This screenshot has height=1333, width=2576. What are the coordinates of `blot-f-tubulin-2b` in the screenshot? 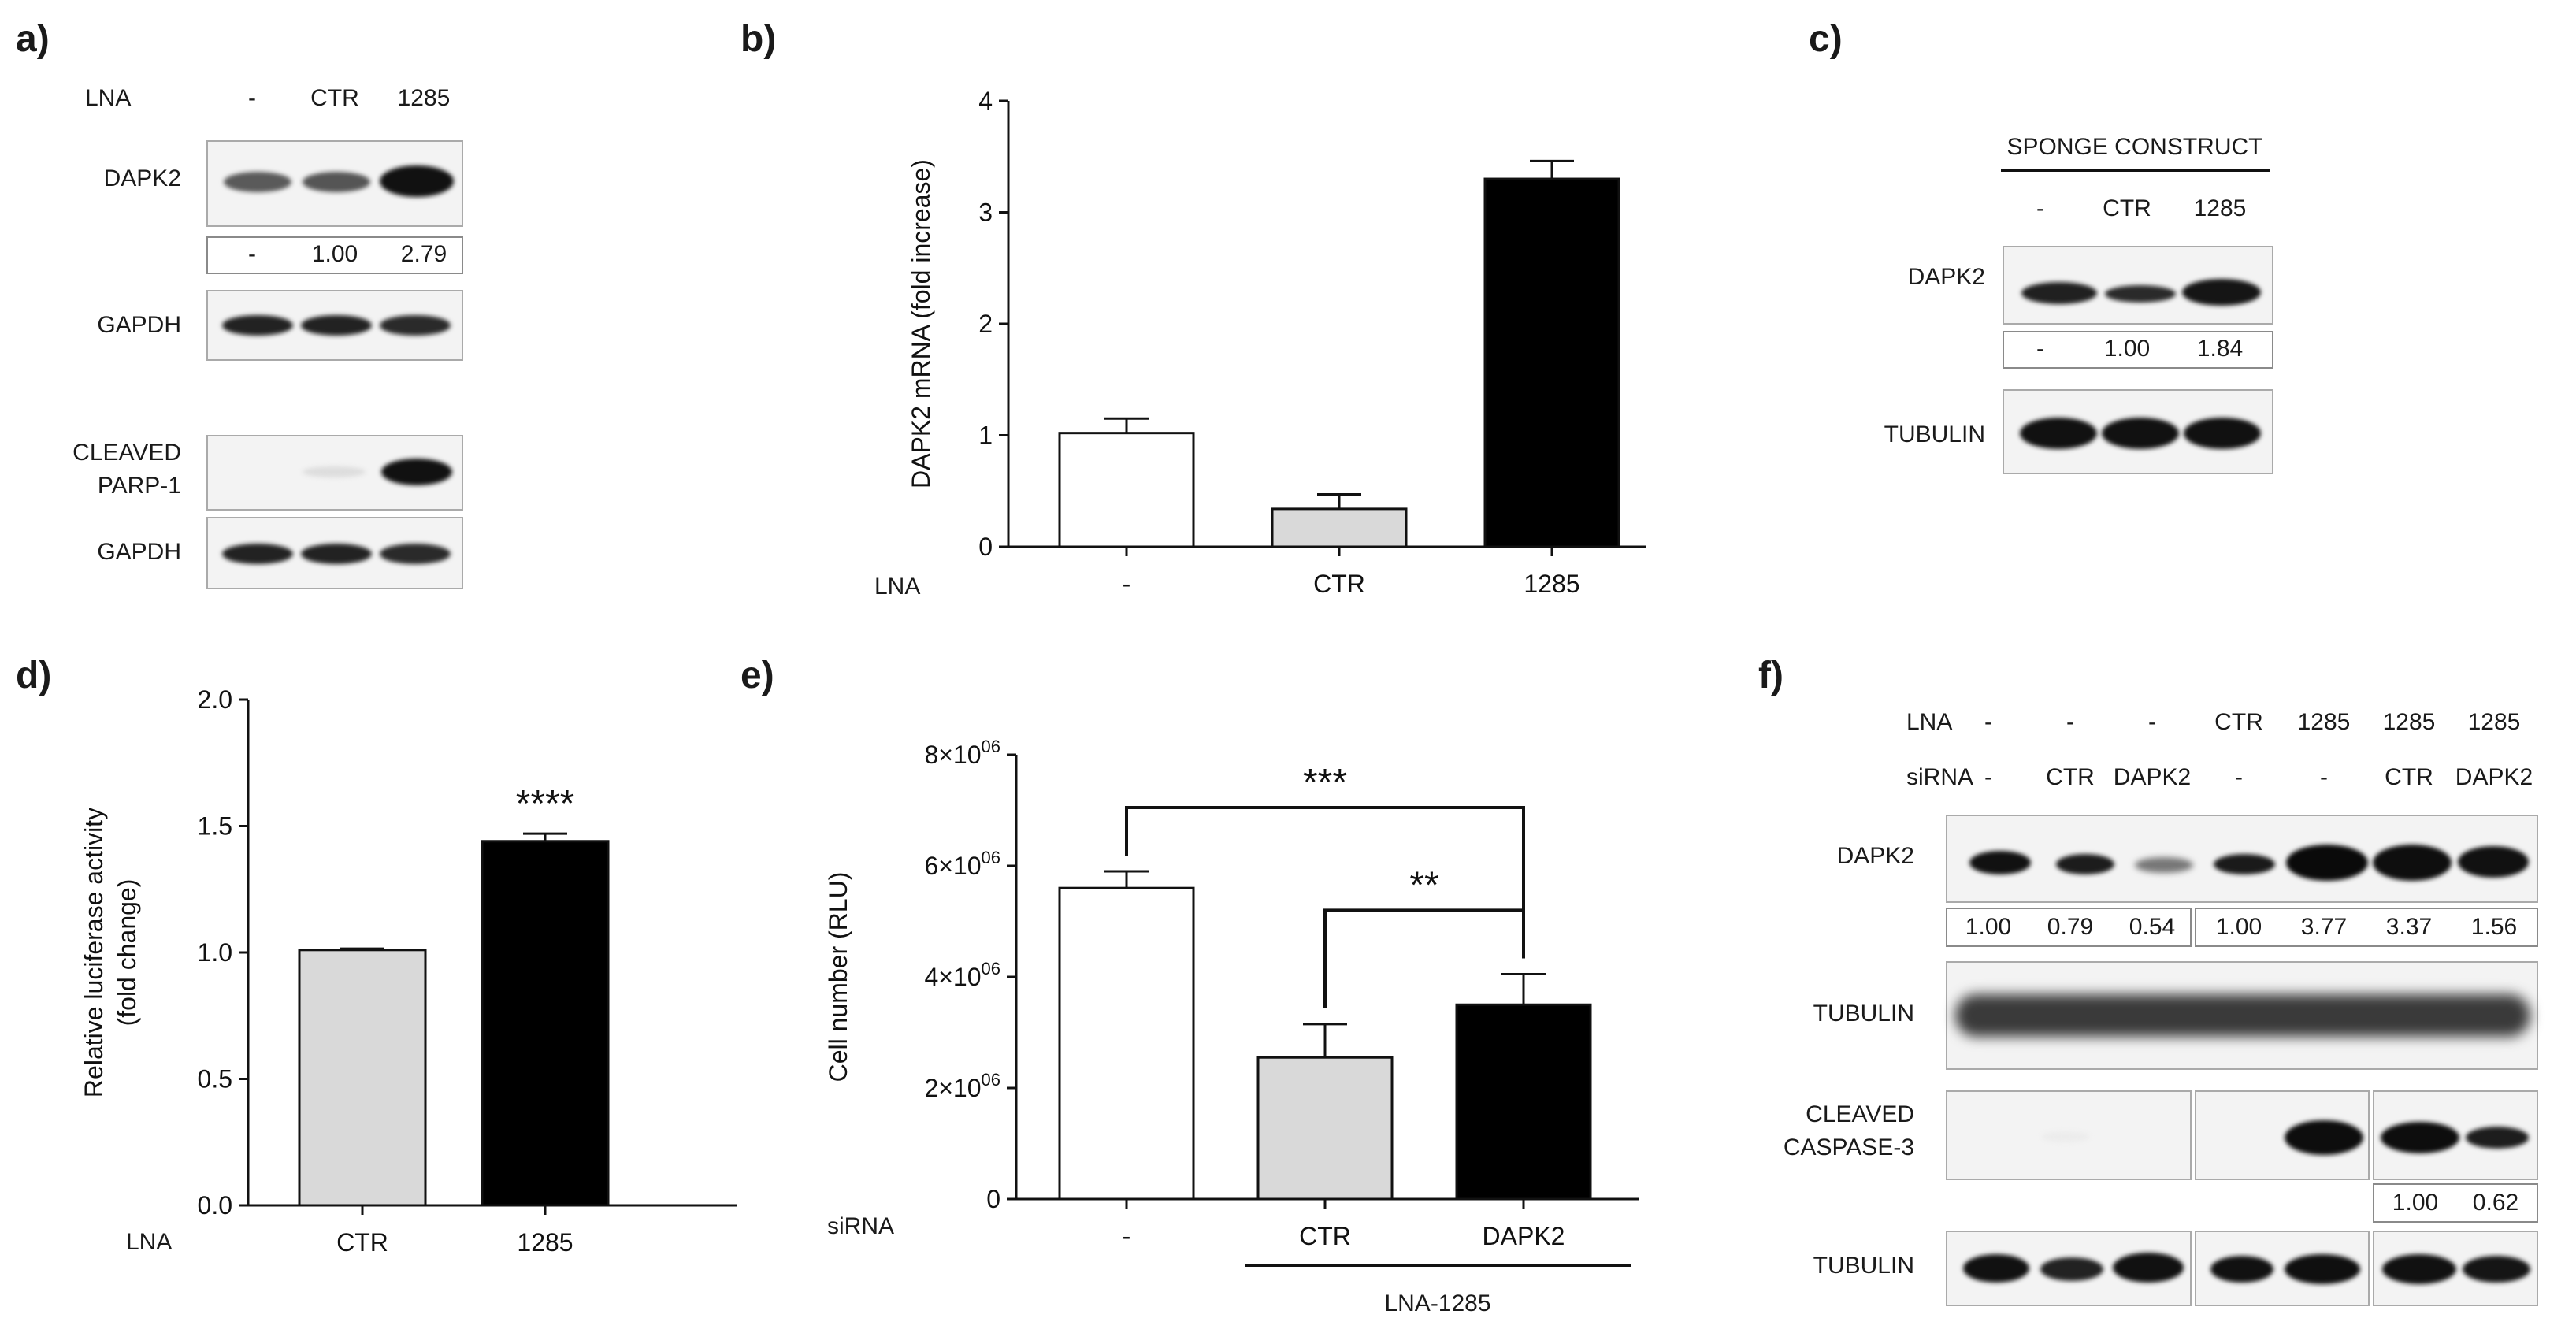 It's located at (2282, 1268).